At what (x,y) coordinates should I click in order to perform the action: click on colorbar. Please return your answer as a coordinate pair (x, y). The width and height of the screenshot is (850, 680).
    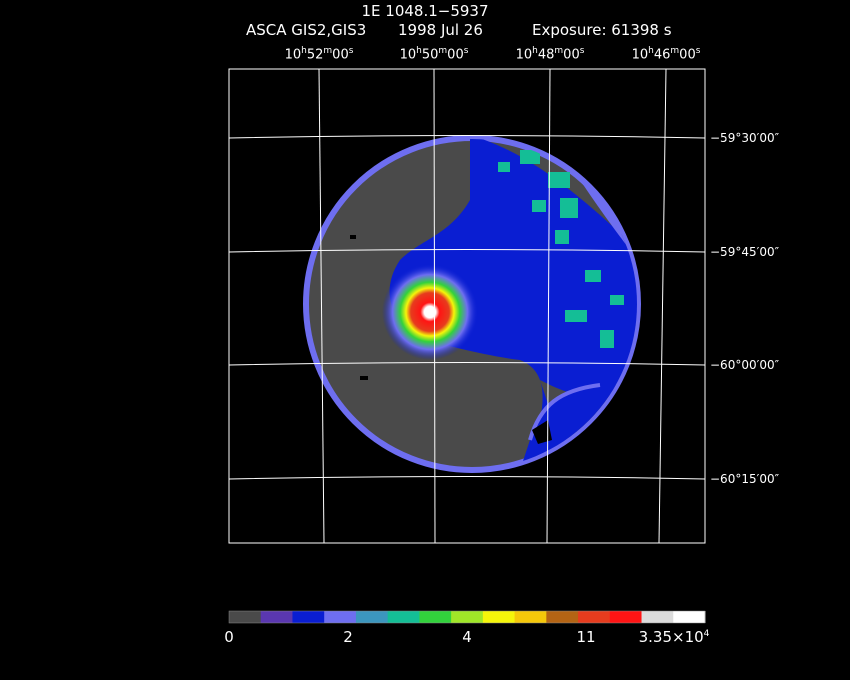
    Looking at the image, I should click on (467, 617).